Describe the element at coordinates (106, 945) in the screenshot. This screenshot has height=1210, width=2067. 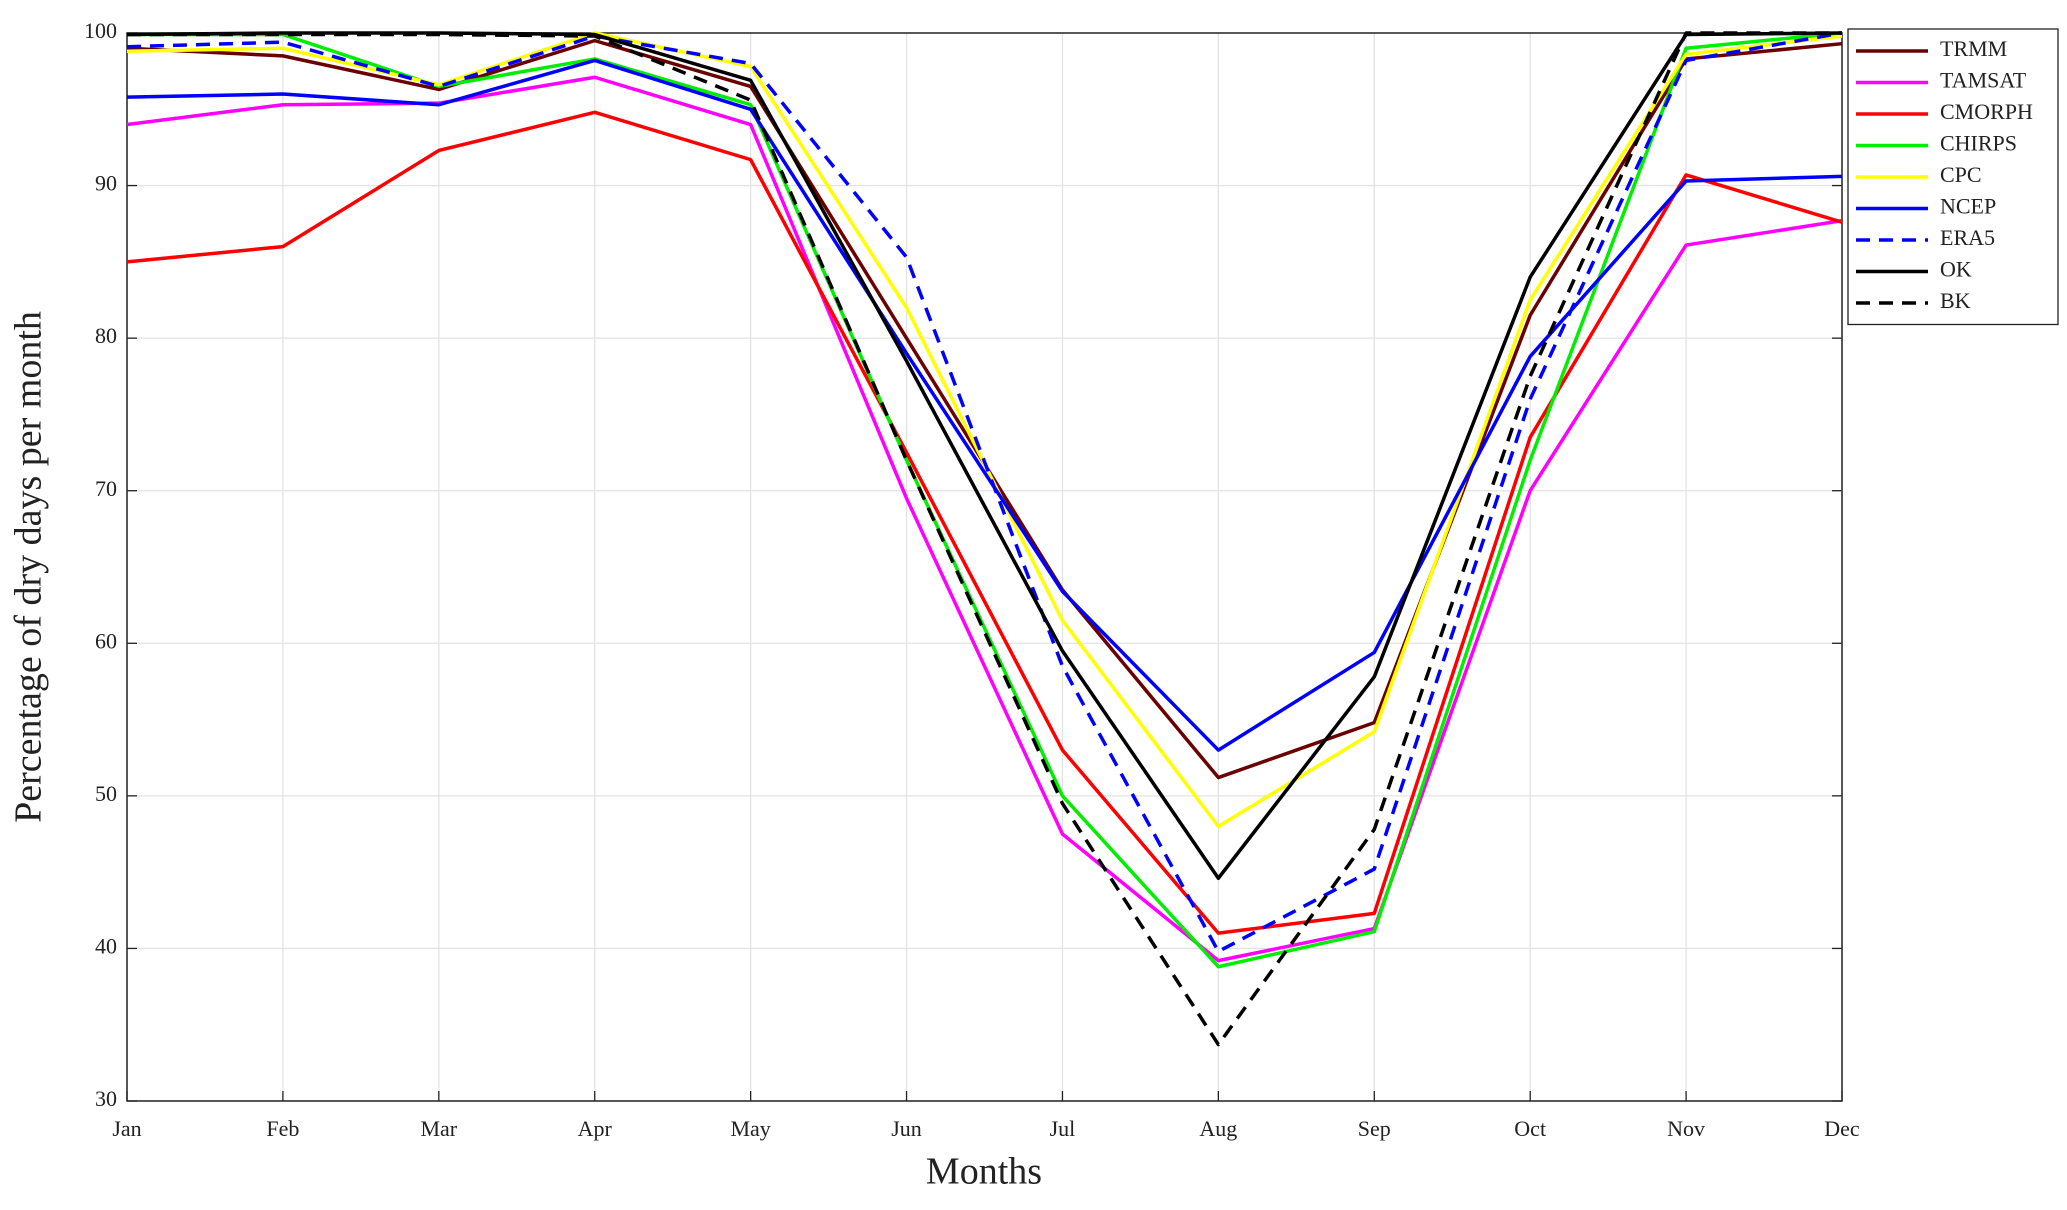
I see `y-tick-label: 40` at that location.